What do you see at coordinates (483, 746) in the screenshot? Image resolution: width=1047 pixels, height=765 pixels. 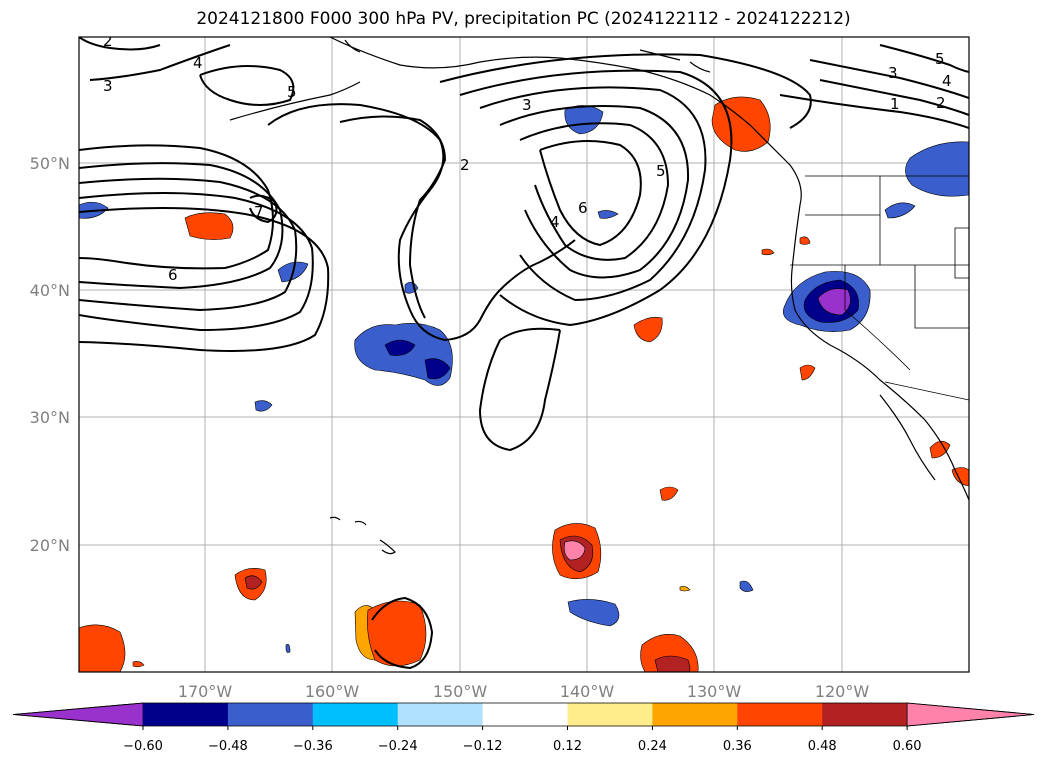 I see `colorbar-tick-label: −0.12` at bounding box center [483, 746].